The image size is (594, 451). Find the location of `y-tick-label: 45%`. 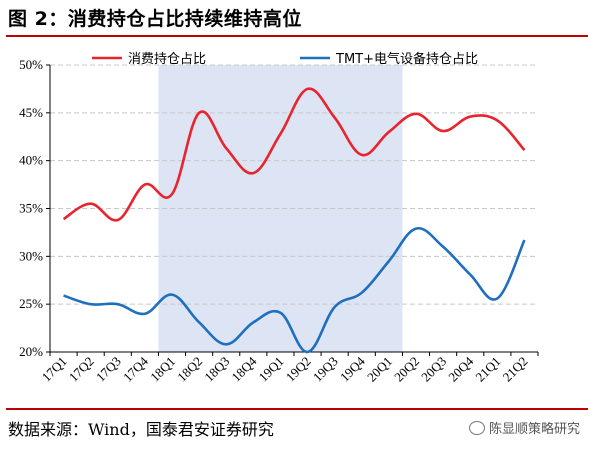

y-tick-label: 45% is located at coordinates (31, 112).